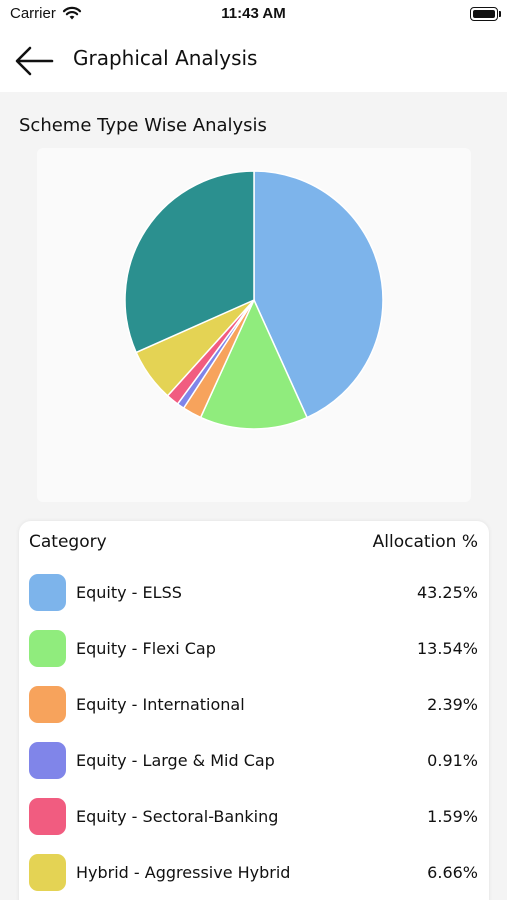 The width and height of the screenshot is (507, 900). I want to click on allocation-value: 13.54%, so click(447, 648).